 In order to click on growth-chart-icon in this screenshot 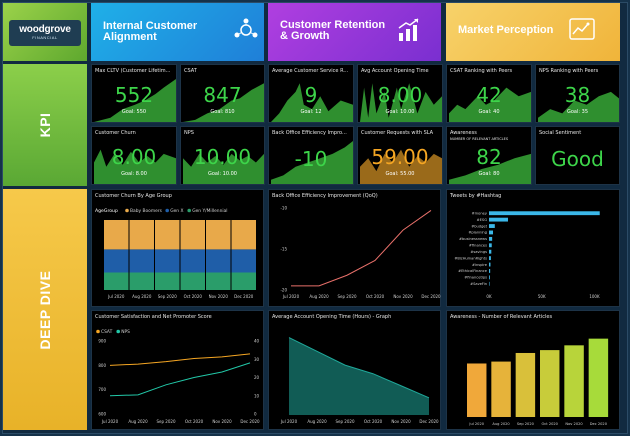, I will do `click(408, 29)`.